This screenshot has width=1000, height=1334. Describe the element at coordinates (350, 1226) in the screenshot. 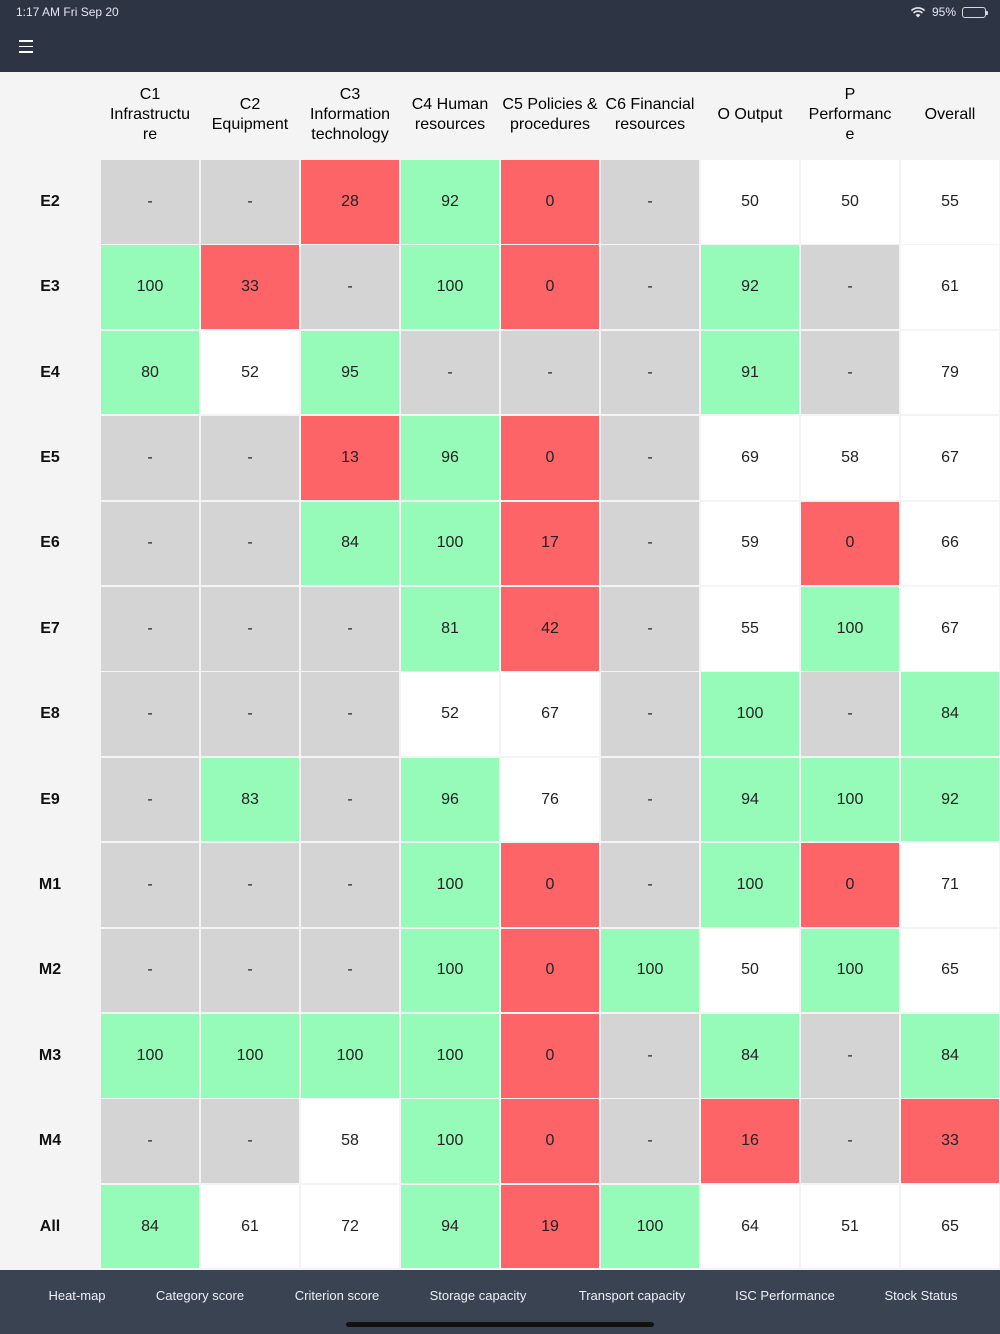

I see `heat-map-cell: 72` at that location.